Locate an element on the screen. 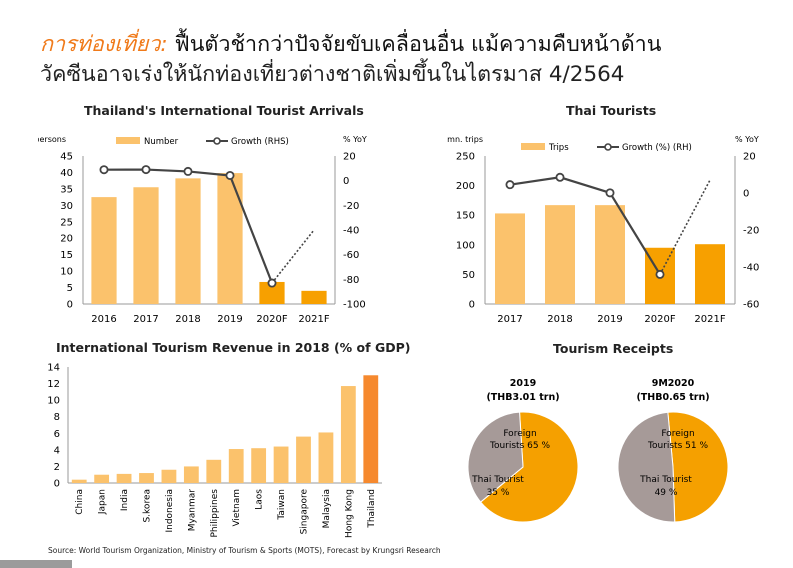 The width and height of the screenshot is (793, 568). y2-tick-label: -80 is located at coordinates (351, 280).